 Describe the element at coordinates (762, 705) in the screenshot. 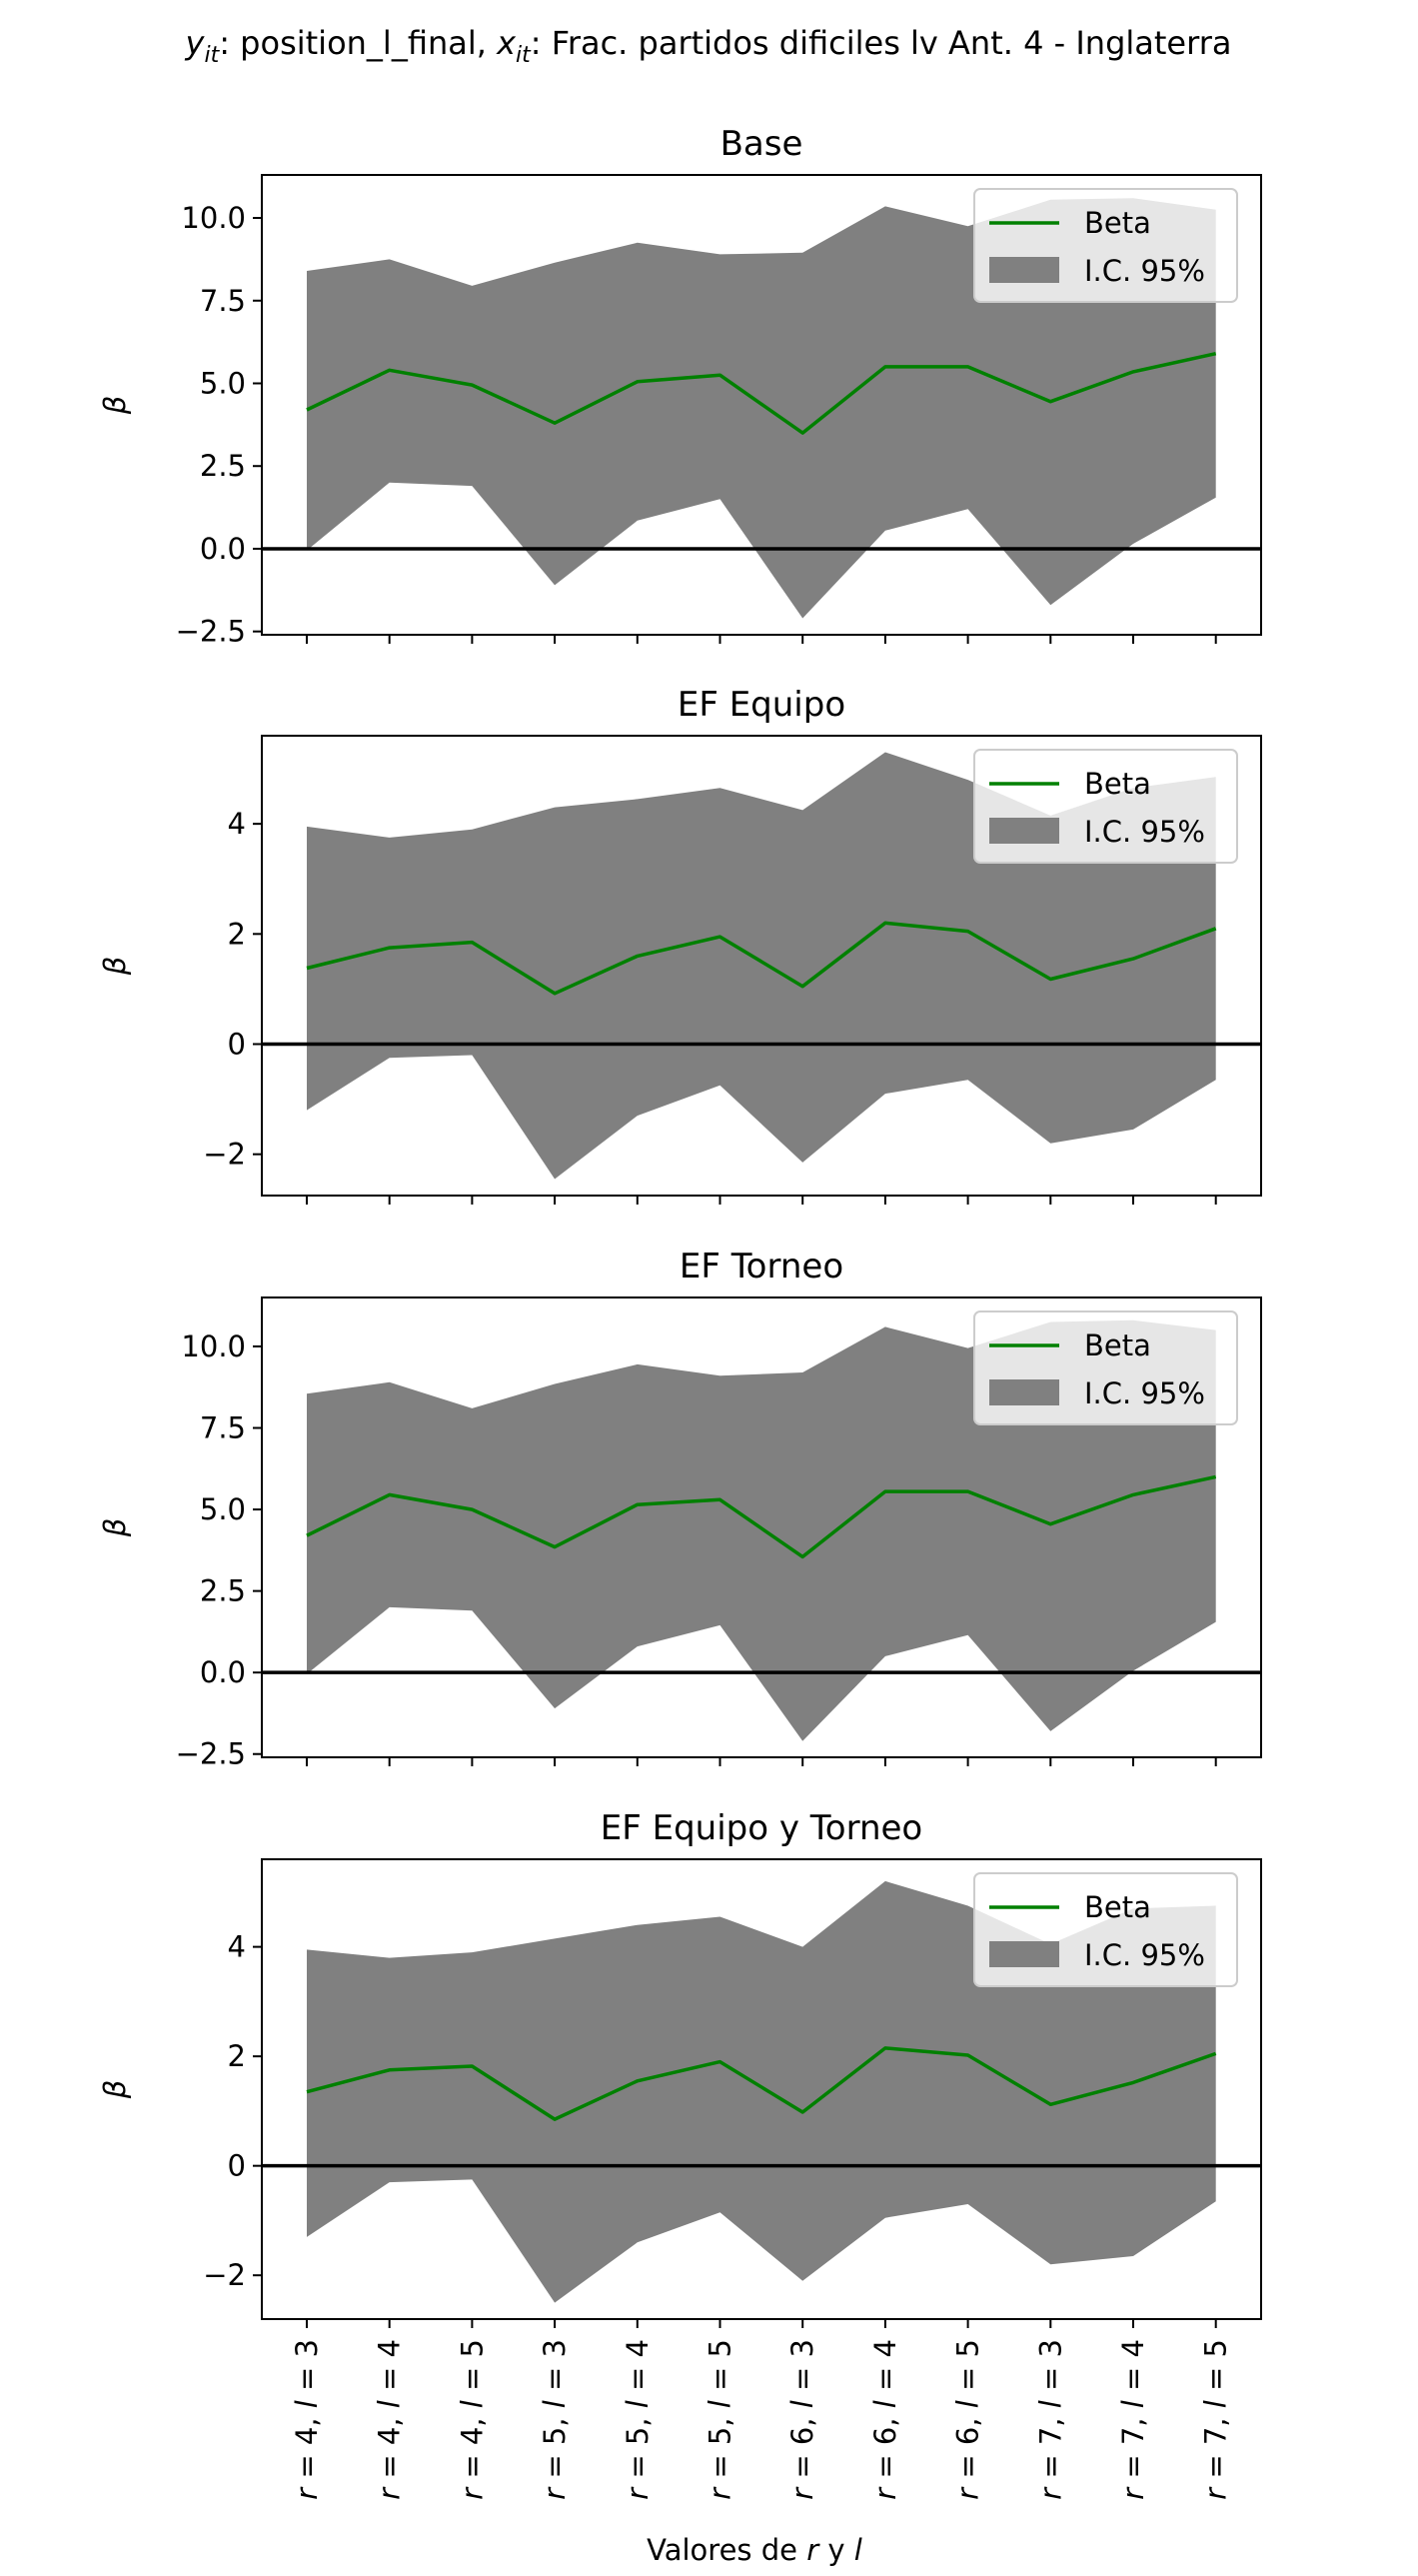

I see `subplot-title: EF Equipo` at that location.